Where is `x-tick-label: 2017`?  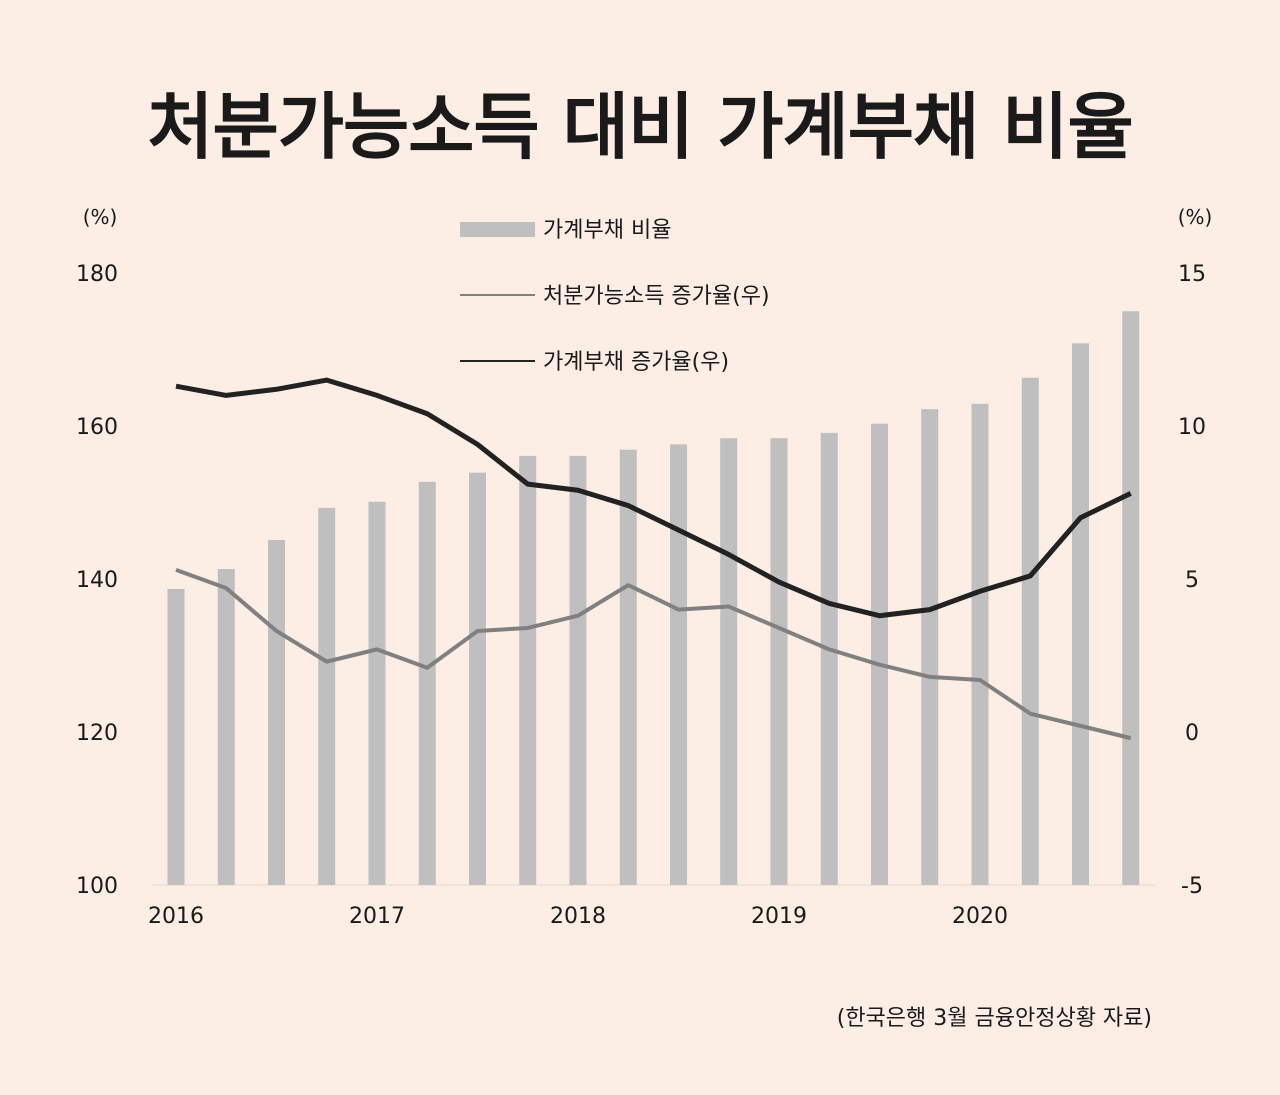
x-tick-label: 2017 is located at coordinates (377, 916).